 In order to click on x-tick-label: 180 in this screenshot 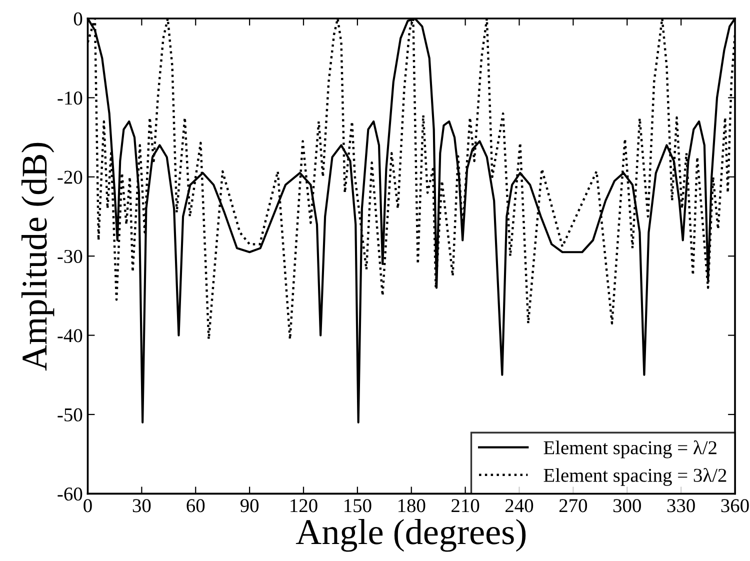, I will do `click(412, 505)`.